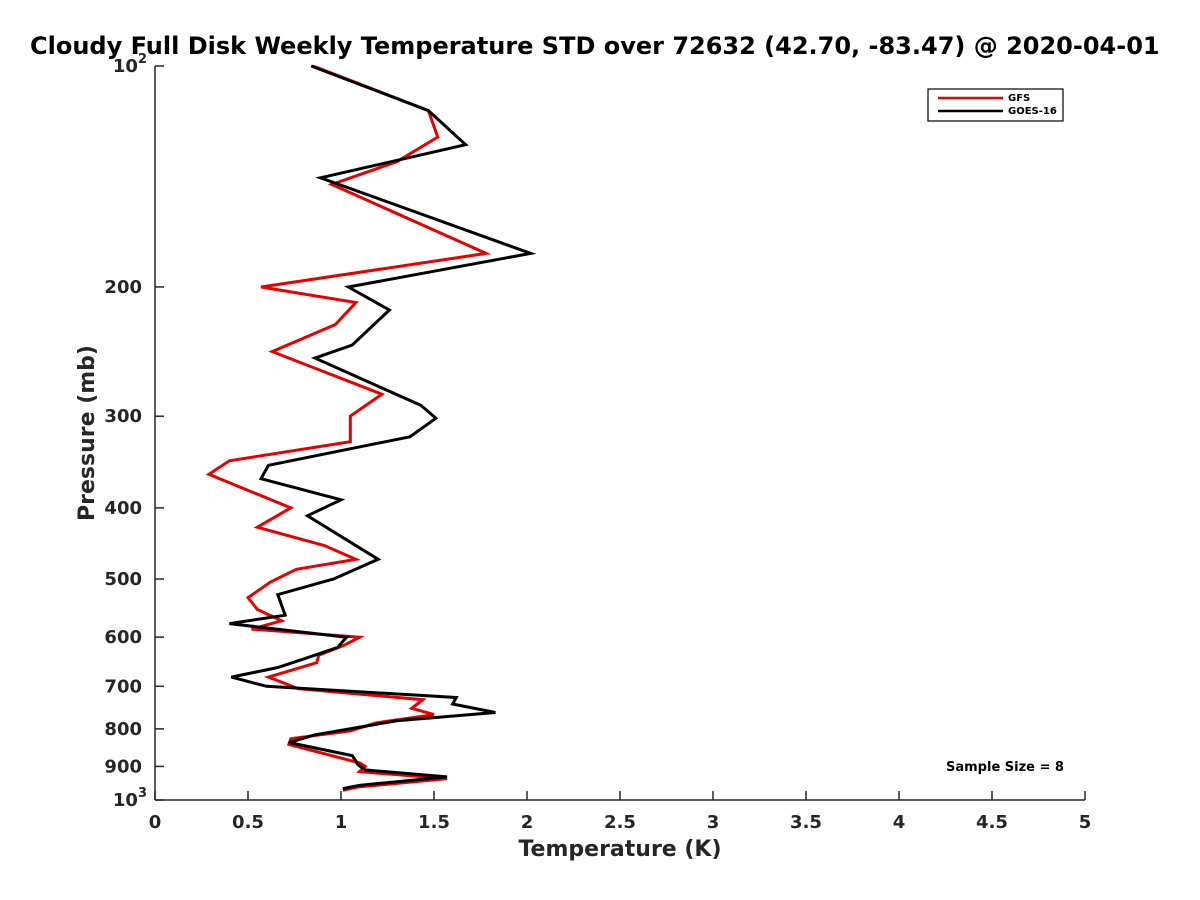 Image resolution: width=1200 pixels, height=900 pixels. What do you see at coordinates (992, 822) in the screenshot?
I see `x-tick-label: 4.5` at bounding box center [992, 822].